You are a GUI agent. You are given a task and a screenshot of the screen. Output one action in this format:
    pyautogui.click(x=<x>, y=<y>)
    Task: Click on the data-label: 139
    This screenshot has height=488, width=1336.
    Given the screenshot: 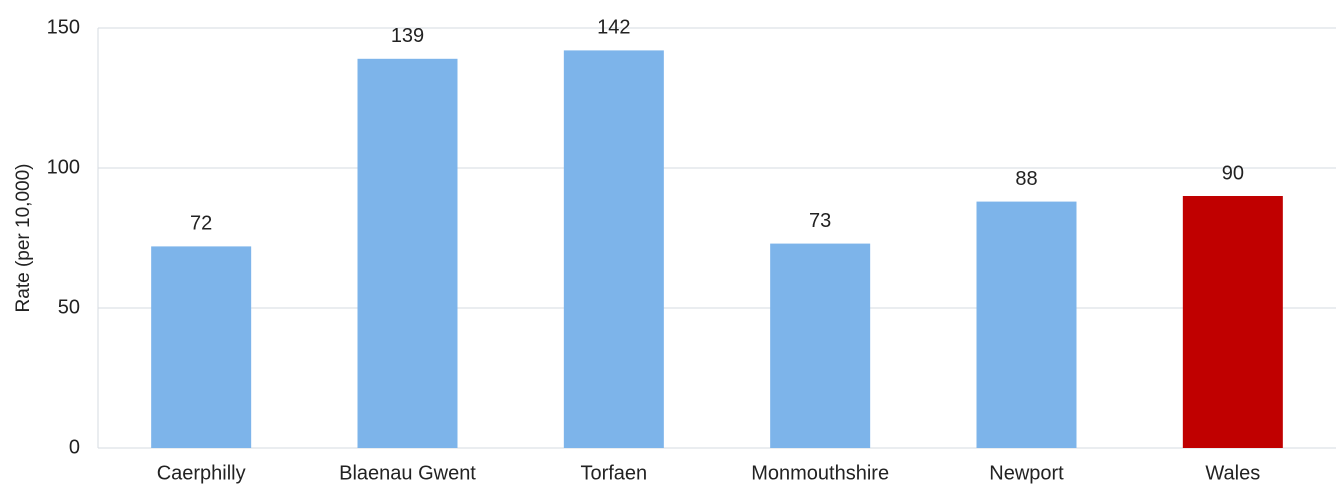 What is the action you would take?
    pyautogui.click(x=407, y=36)
    